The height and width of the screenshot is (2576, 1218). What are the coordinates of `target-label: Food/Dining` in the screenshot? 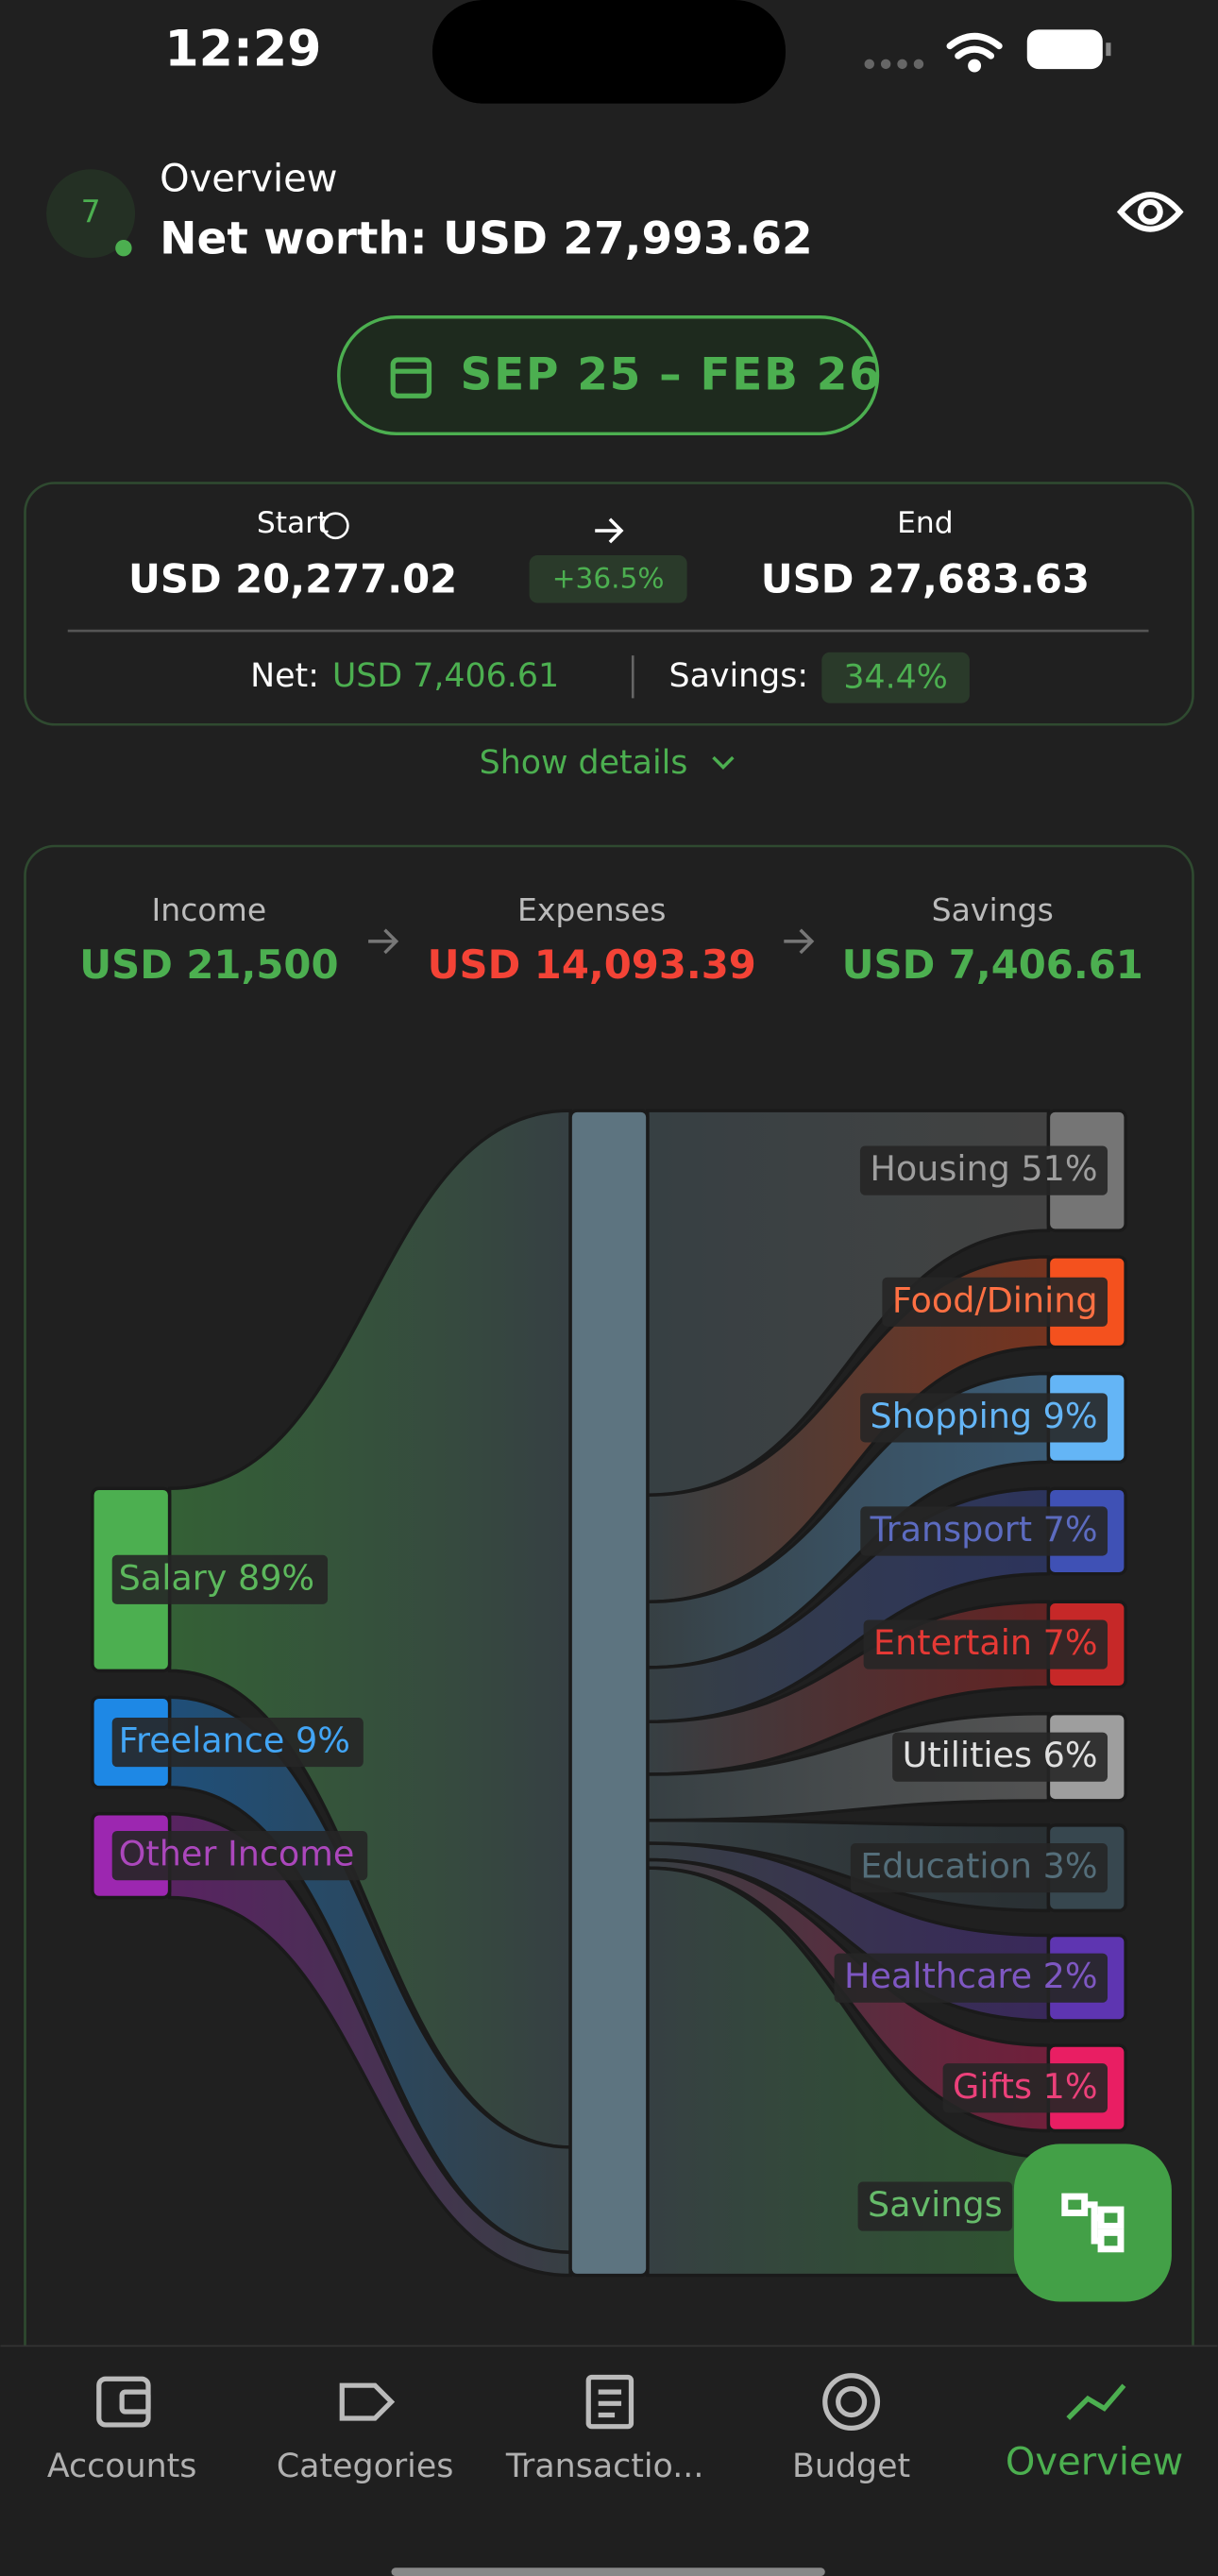 It's located at (995, 1300).